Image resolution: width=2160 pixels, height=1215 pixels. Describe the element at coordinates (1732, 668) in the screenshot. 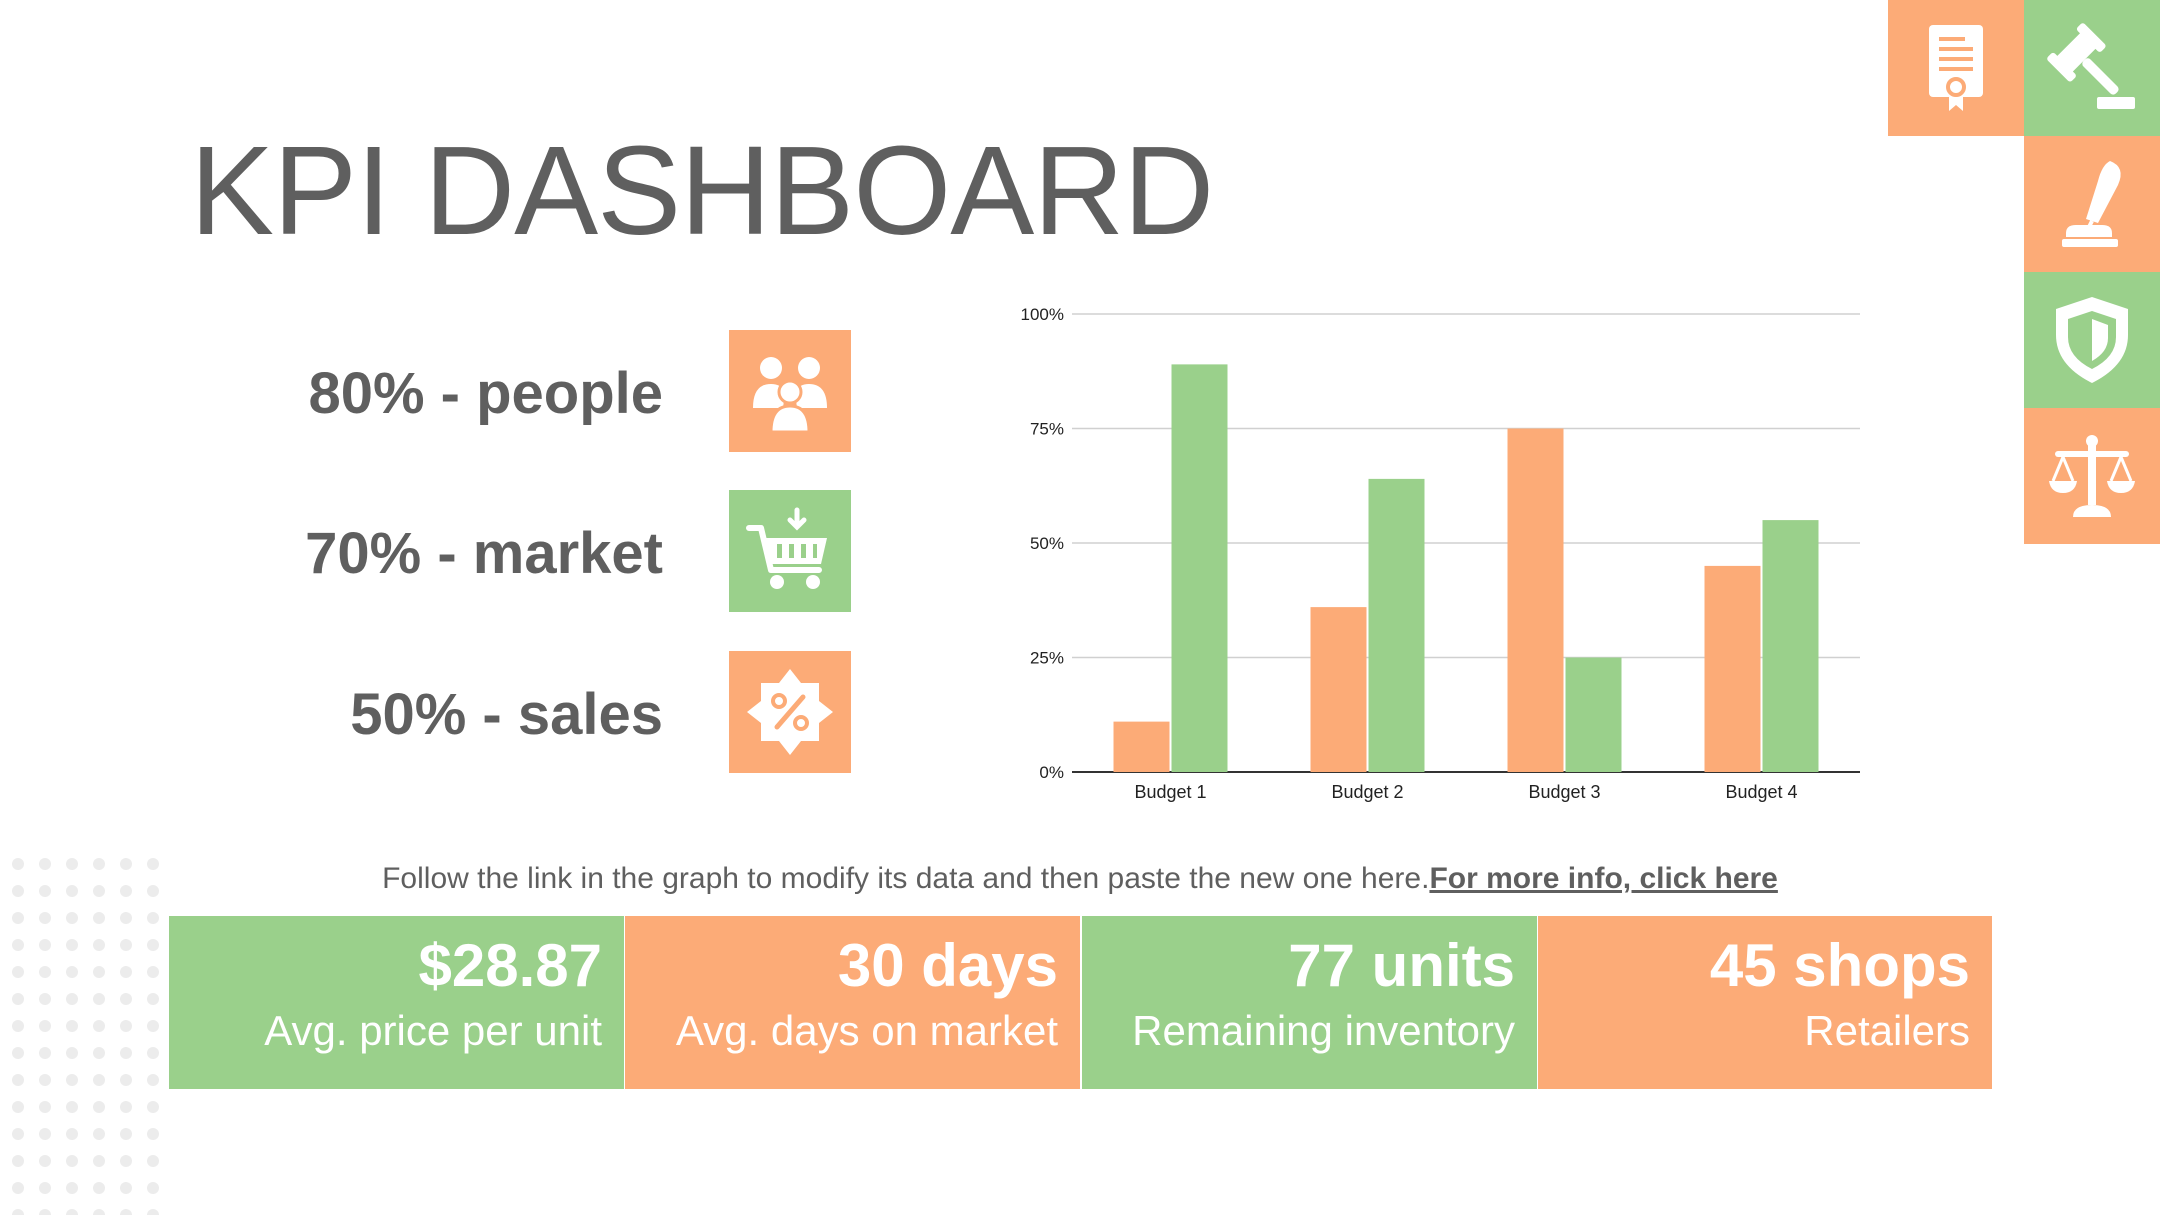

I see `bar-budget-4-s1` at that location.